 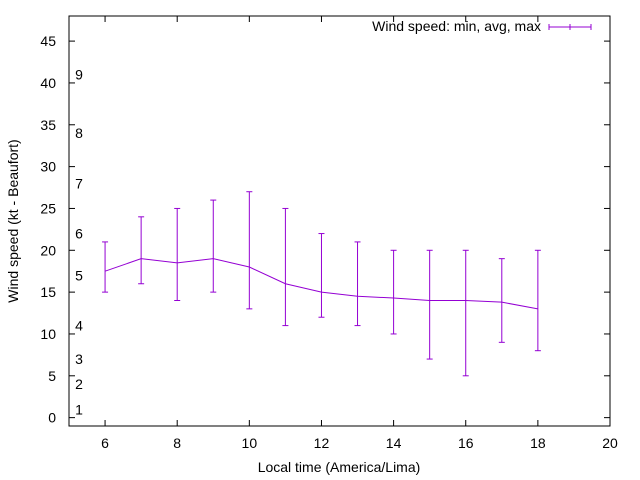 What do you see at coordinates (79, 359) in the screenshot?
I see `beaufort-label: 3` at bounding box center [79, 359].